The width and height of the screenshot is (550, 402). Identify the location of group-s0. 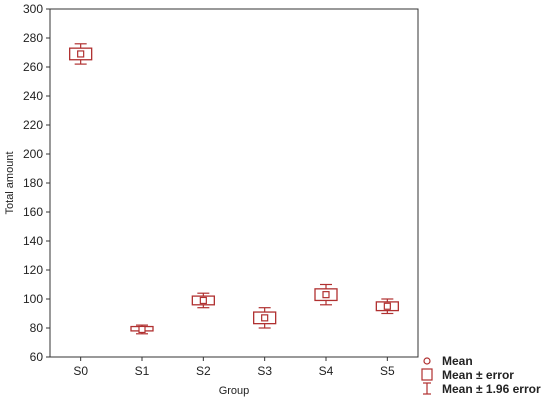
(81, 54).